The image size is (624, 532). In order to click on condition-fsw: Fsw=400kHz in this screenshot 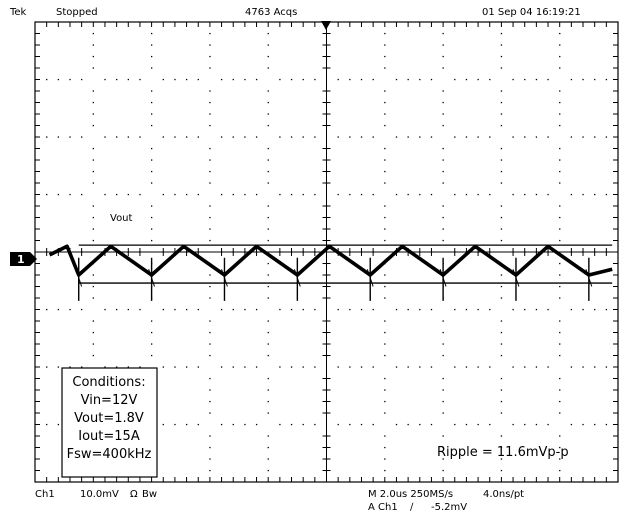, I will do `click(109, 454)`.